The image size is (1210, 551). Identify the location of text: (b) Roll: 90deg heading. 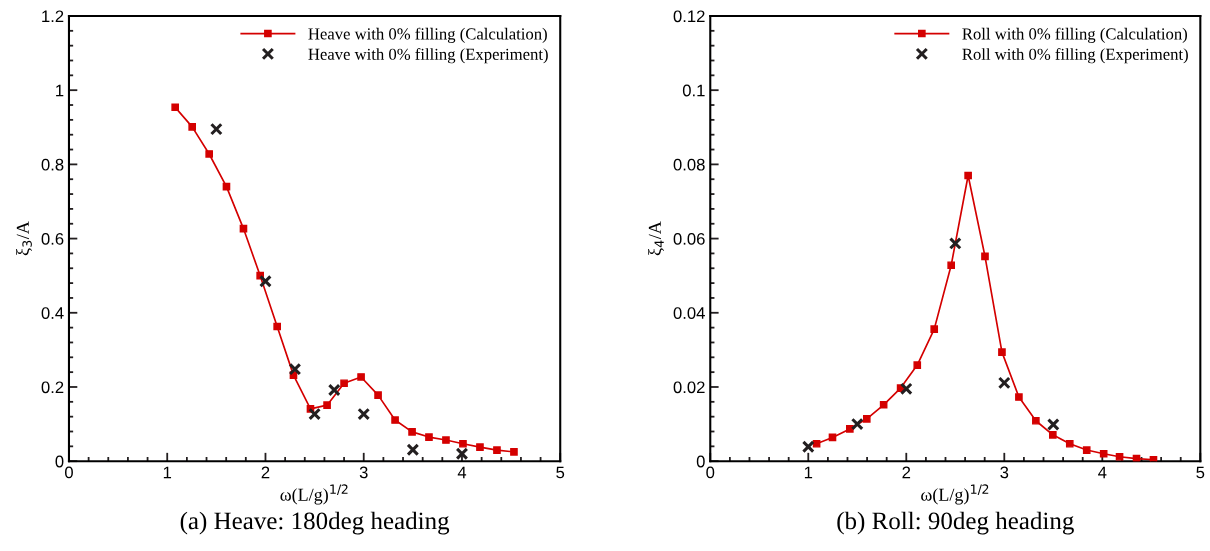
(955, 523).